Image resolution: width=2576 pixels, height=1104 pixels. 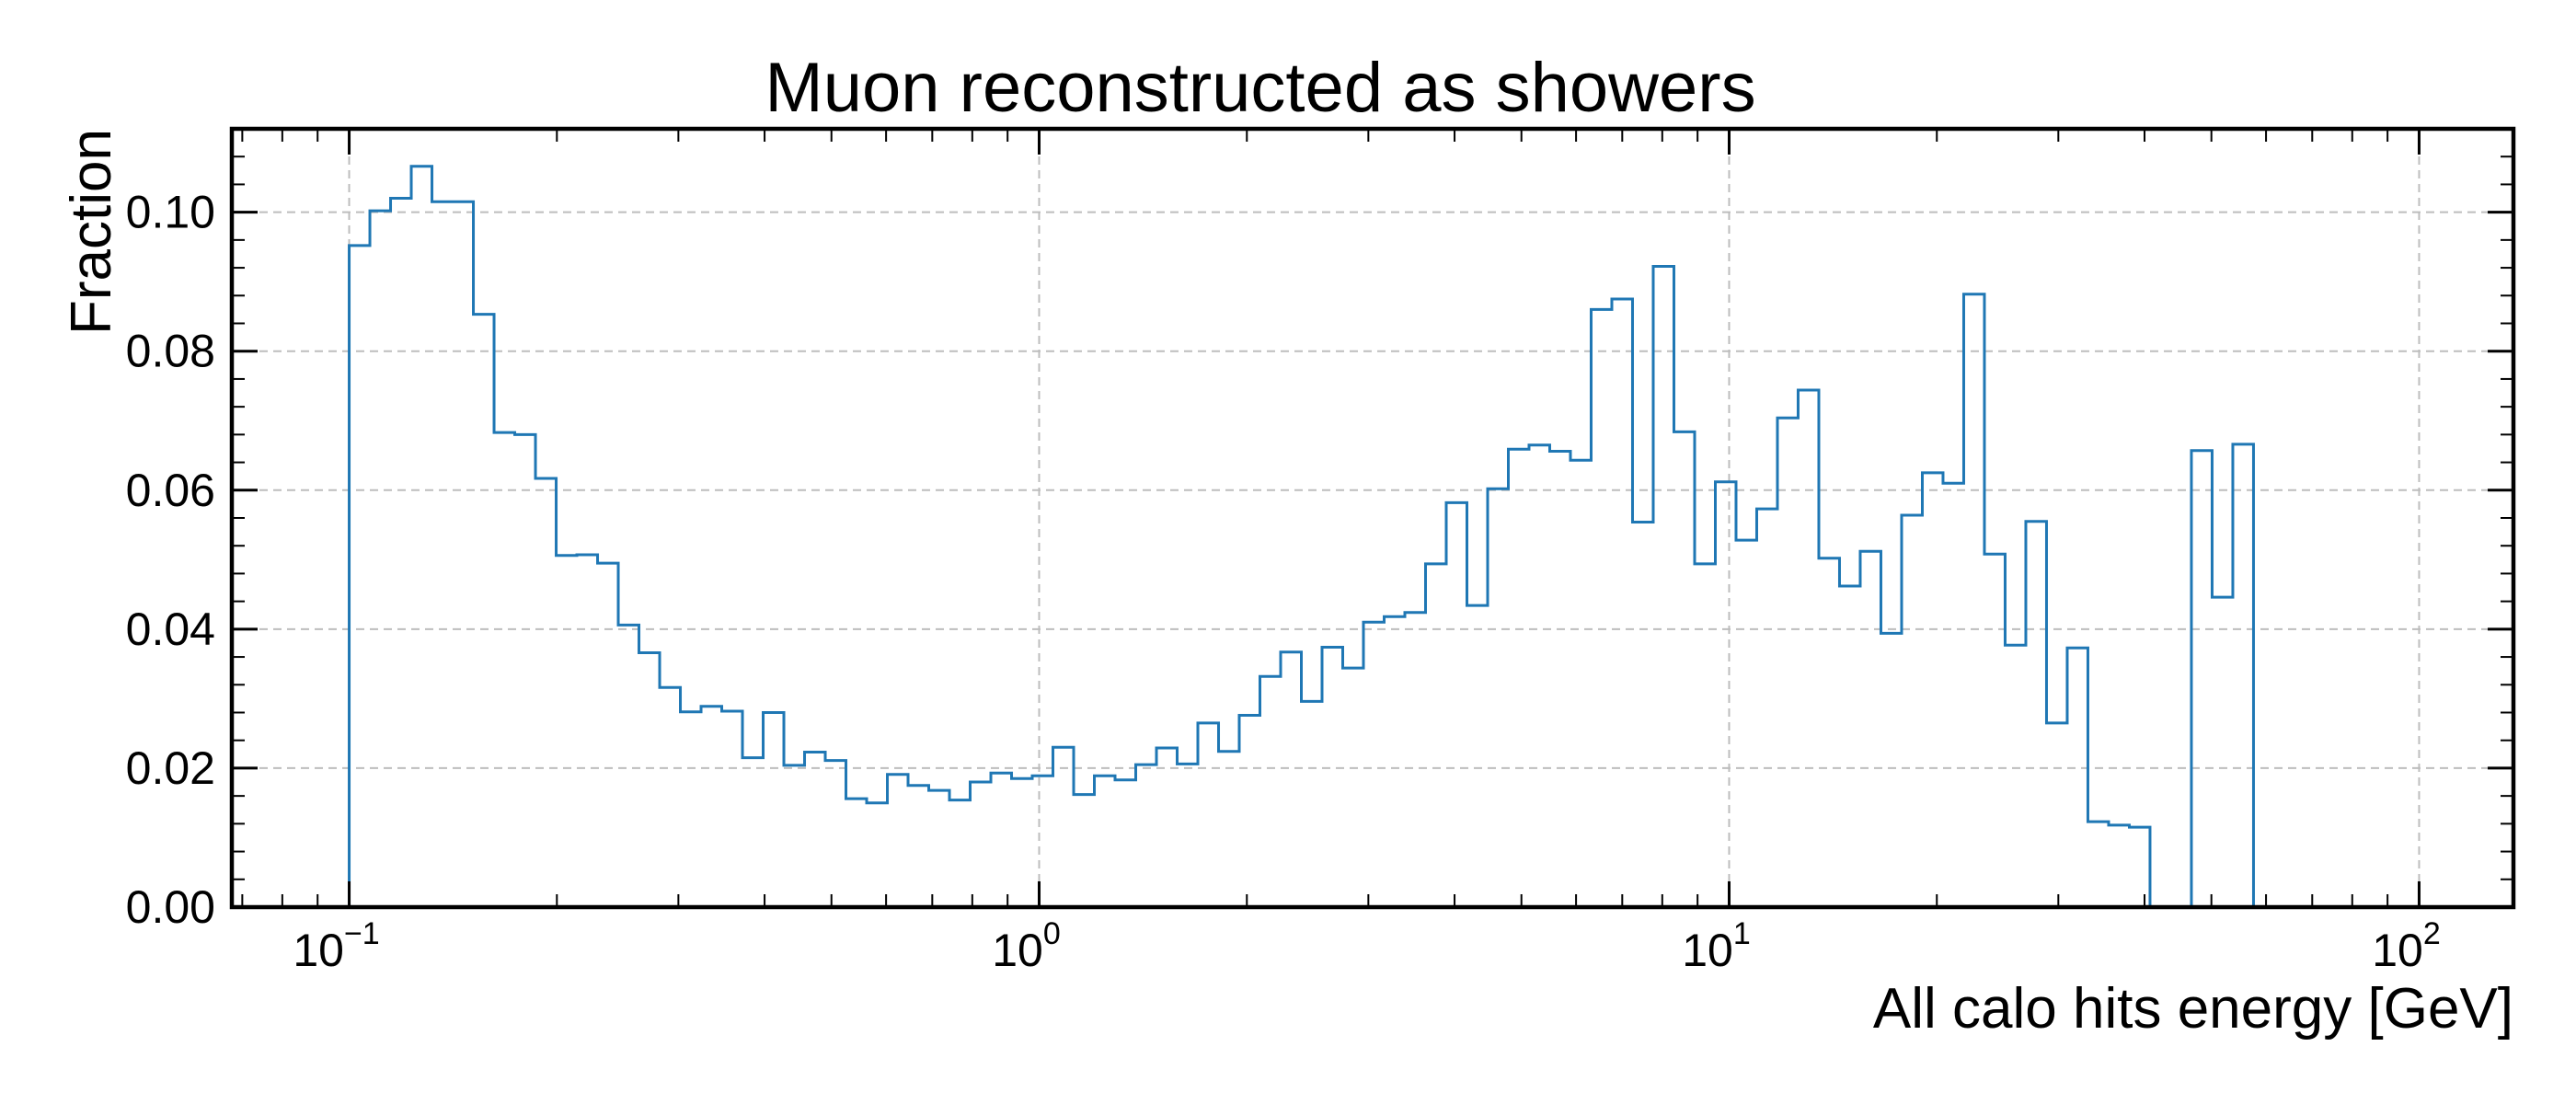 I want to click on y-tick-label-2: 0.04, so click(x=170, y=629).